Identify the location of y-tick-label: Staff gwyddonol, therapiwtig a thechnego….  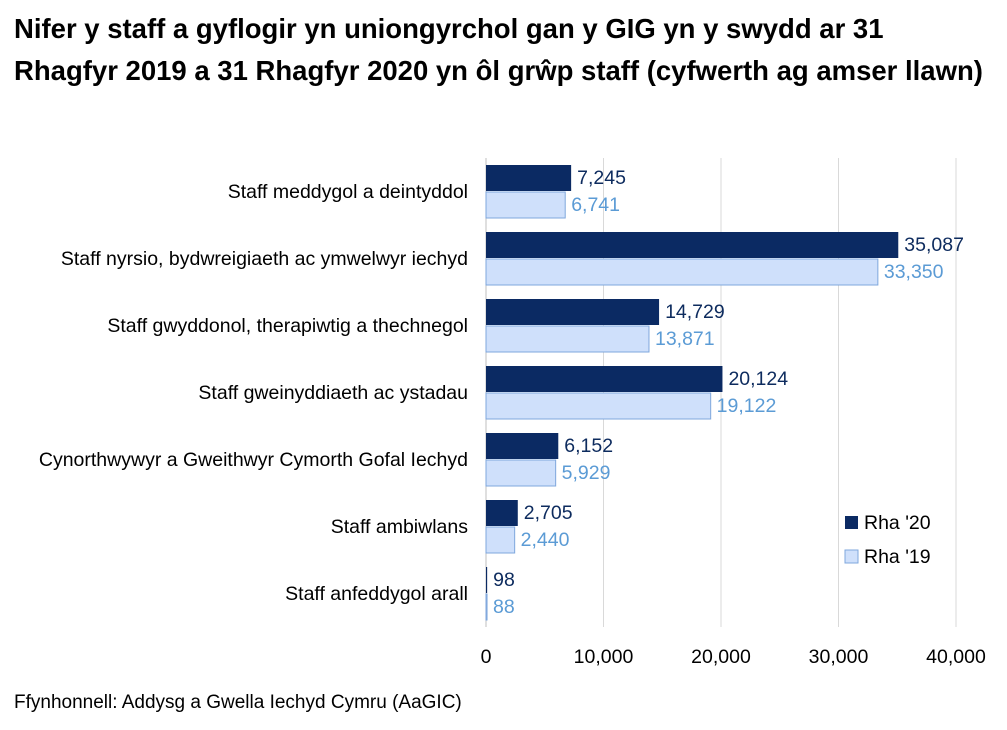
(287, 325).